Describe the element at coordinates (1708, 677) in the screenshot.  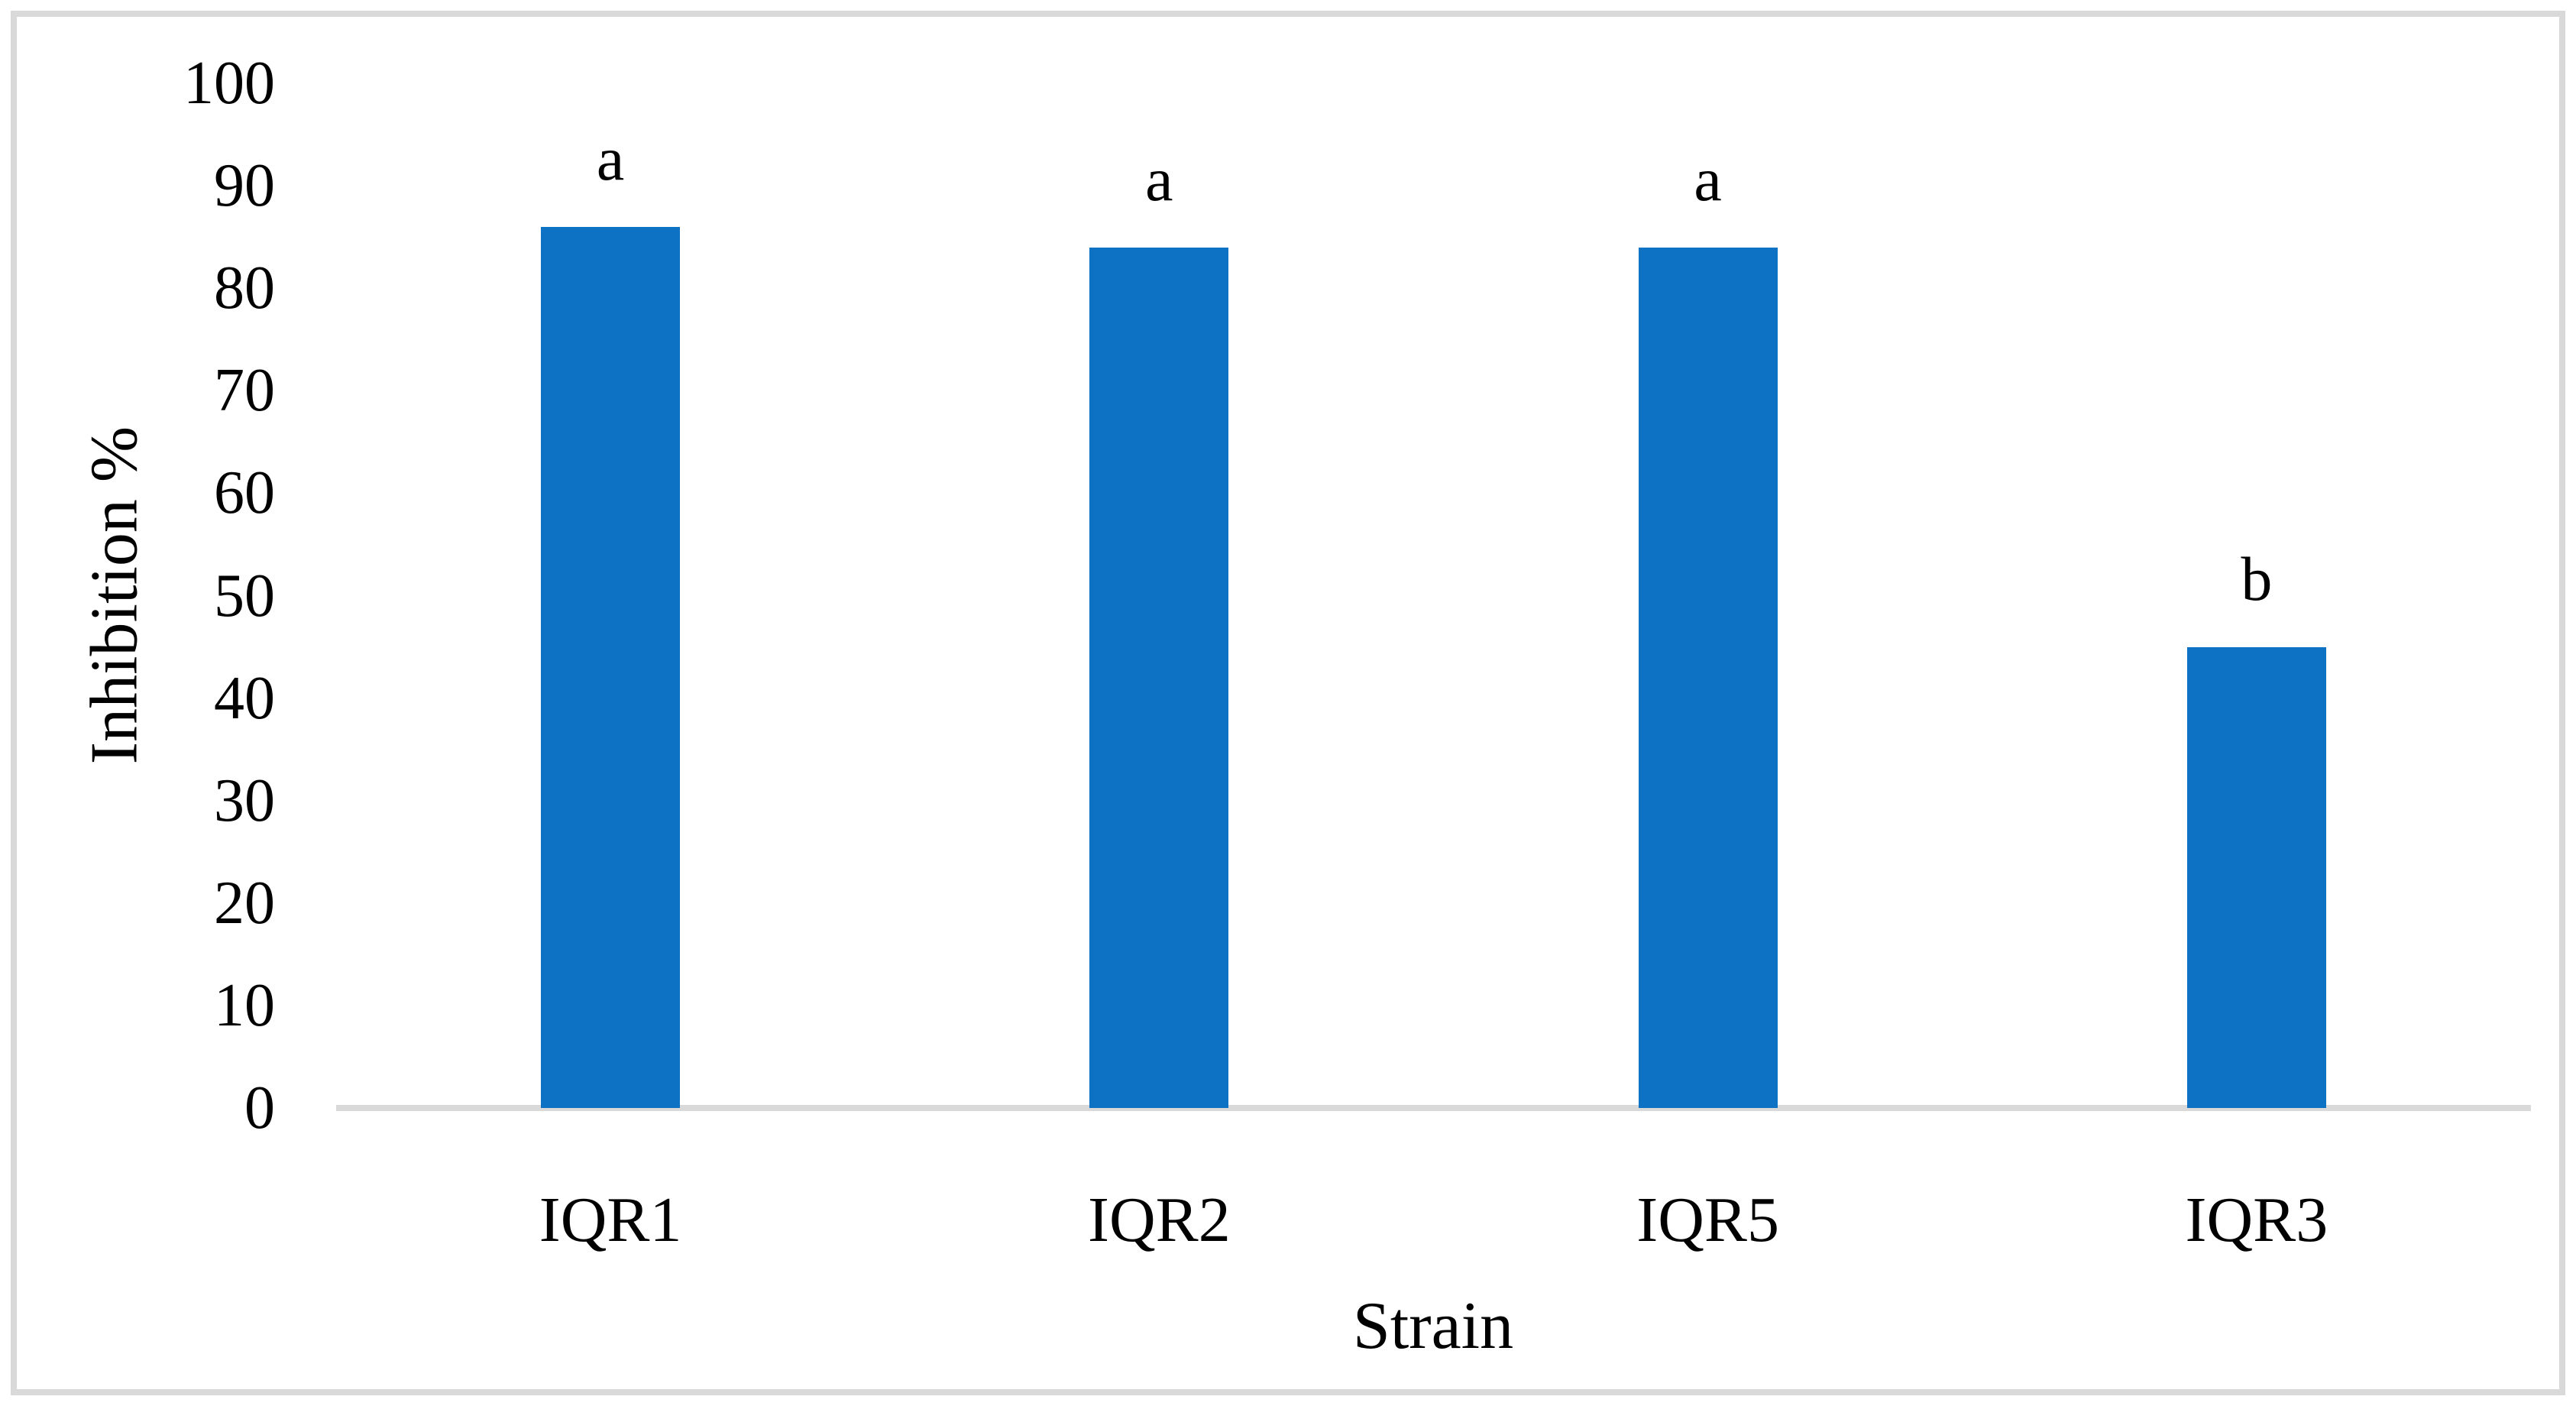
I see `bar-IQR5` at that location.